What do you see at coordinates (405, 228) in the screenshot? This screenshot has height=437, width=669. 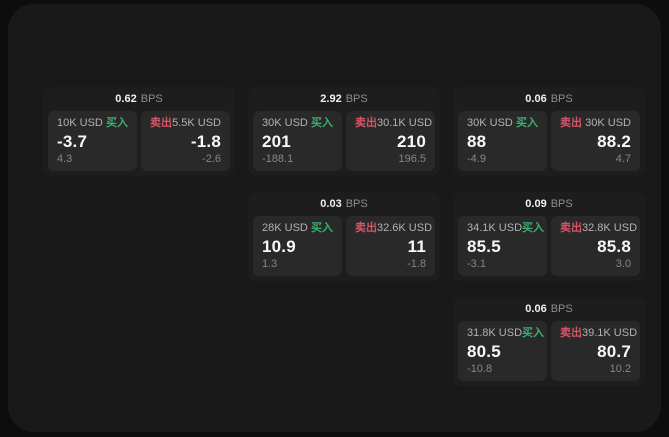 I see `sell-notional: 32.6K USD` at bounding box center [405, 228].